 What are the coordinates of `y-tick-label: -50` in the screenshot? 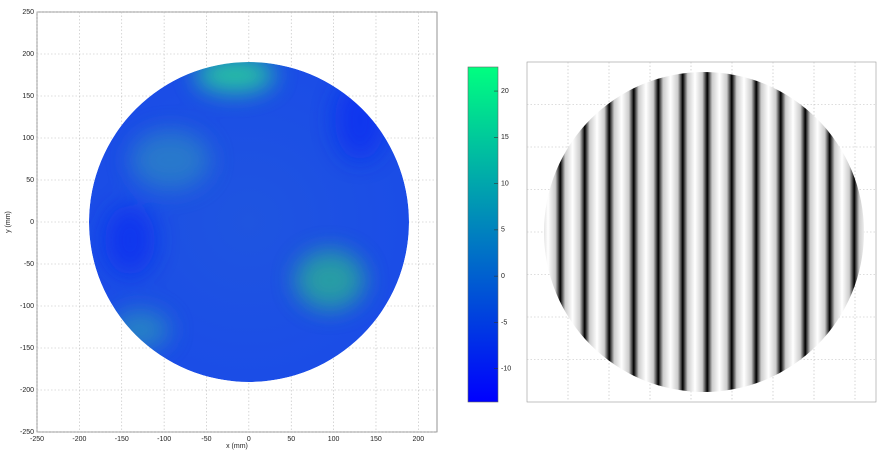 It's located at (29, 264).